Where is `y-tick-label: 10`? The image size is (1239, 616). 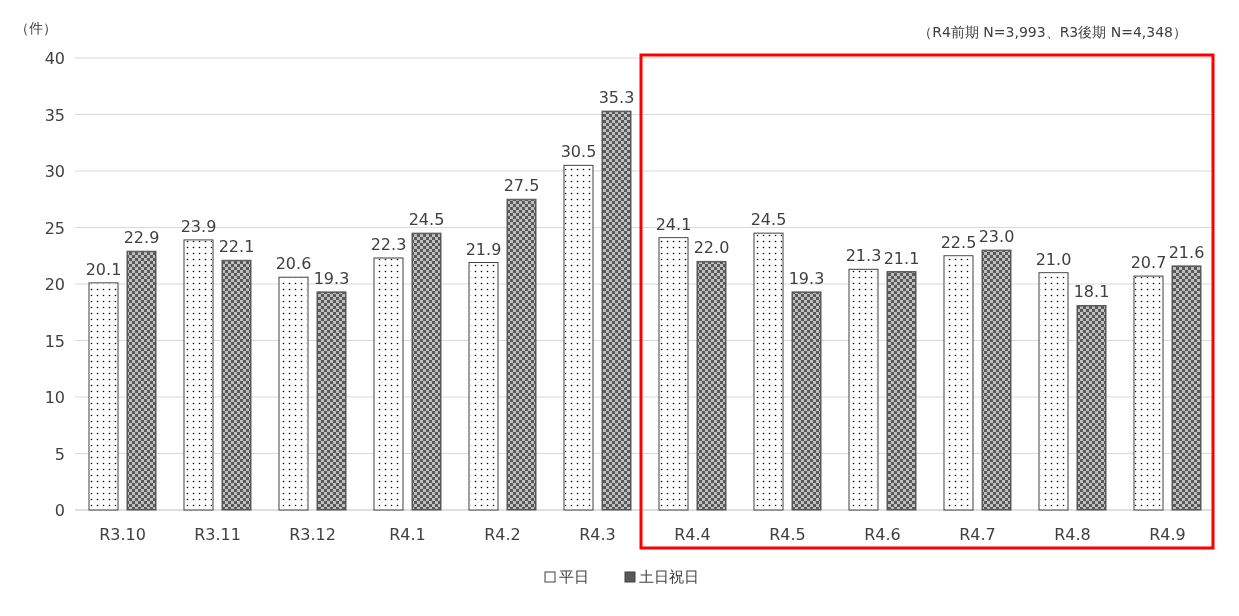 y-tick-label: 10 is located at coordinates (54, 397).